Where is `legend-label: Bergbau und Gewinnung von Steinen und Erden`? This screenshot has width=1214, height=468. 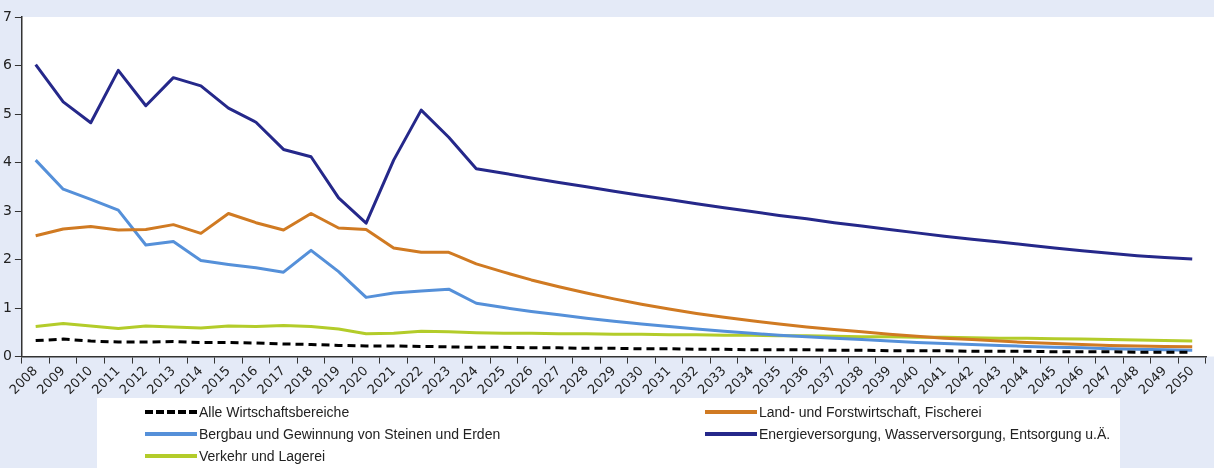
legend-label: Bergbau und Gewinnung von Steinen und Erden is located at coordinates (350, 434).